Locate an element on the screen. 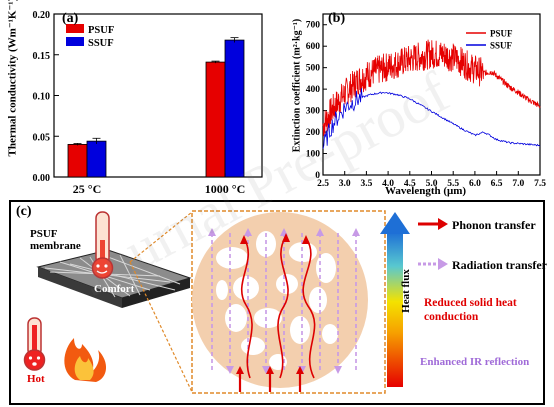  panel-a-ylabel: Thermal conductivity (Wm⁻¹K⁻¹) is located at coordinates (12, 78).